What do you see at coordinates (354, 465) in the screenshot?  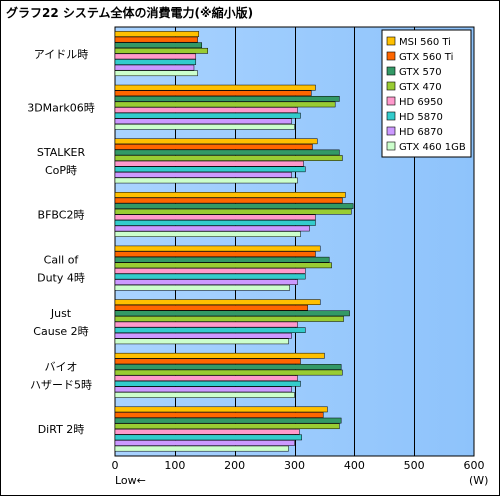 I see `x-tick-label: 400` at bounding box center [354, 465].